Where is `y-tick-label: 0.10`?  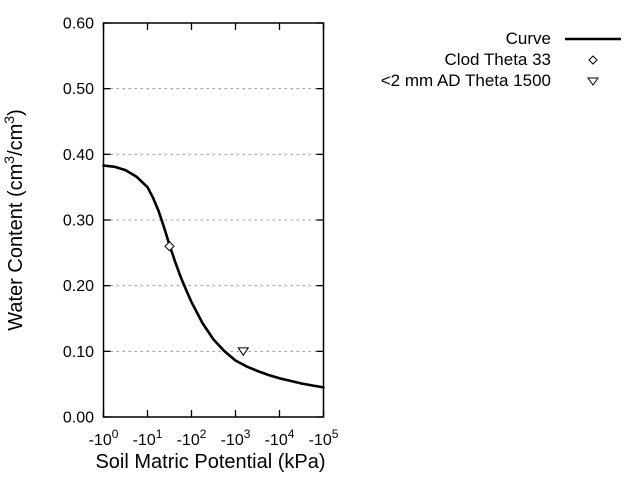
y-tick-label: 0.10 is located at coordinates (78, 352).